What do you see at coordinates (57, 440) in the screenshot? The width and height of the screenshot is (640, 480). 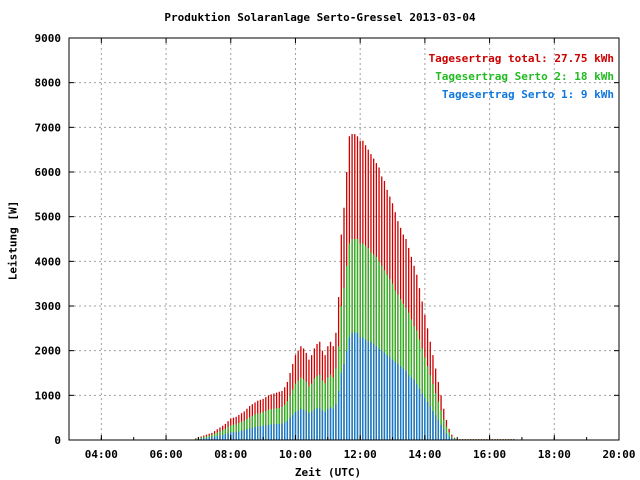 I see `y-tick-label: 0` at bounding box center [57, 440].